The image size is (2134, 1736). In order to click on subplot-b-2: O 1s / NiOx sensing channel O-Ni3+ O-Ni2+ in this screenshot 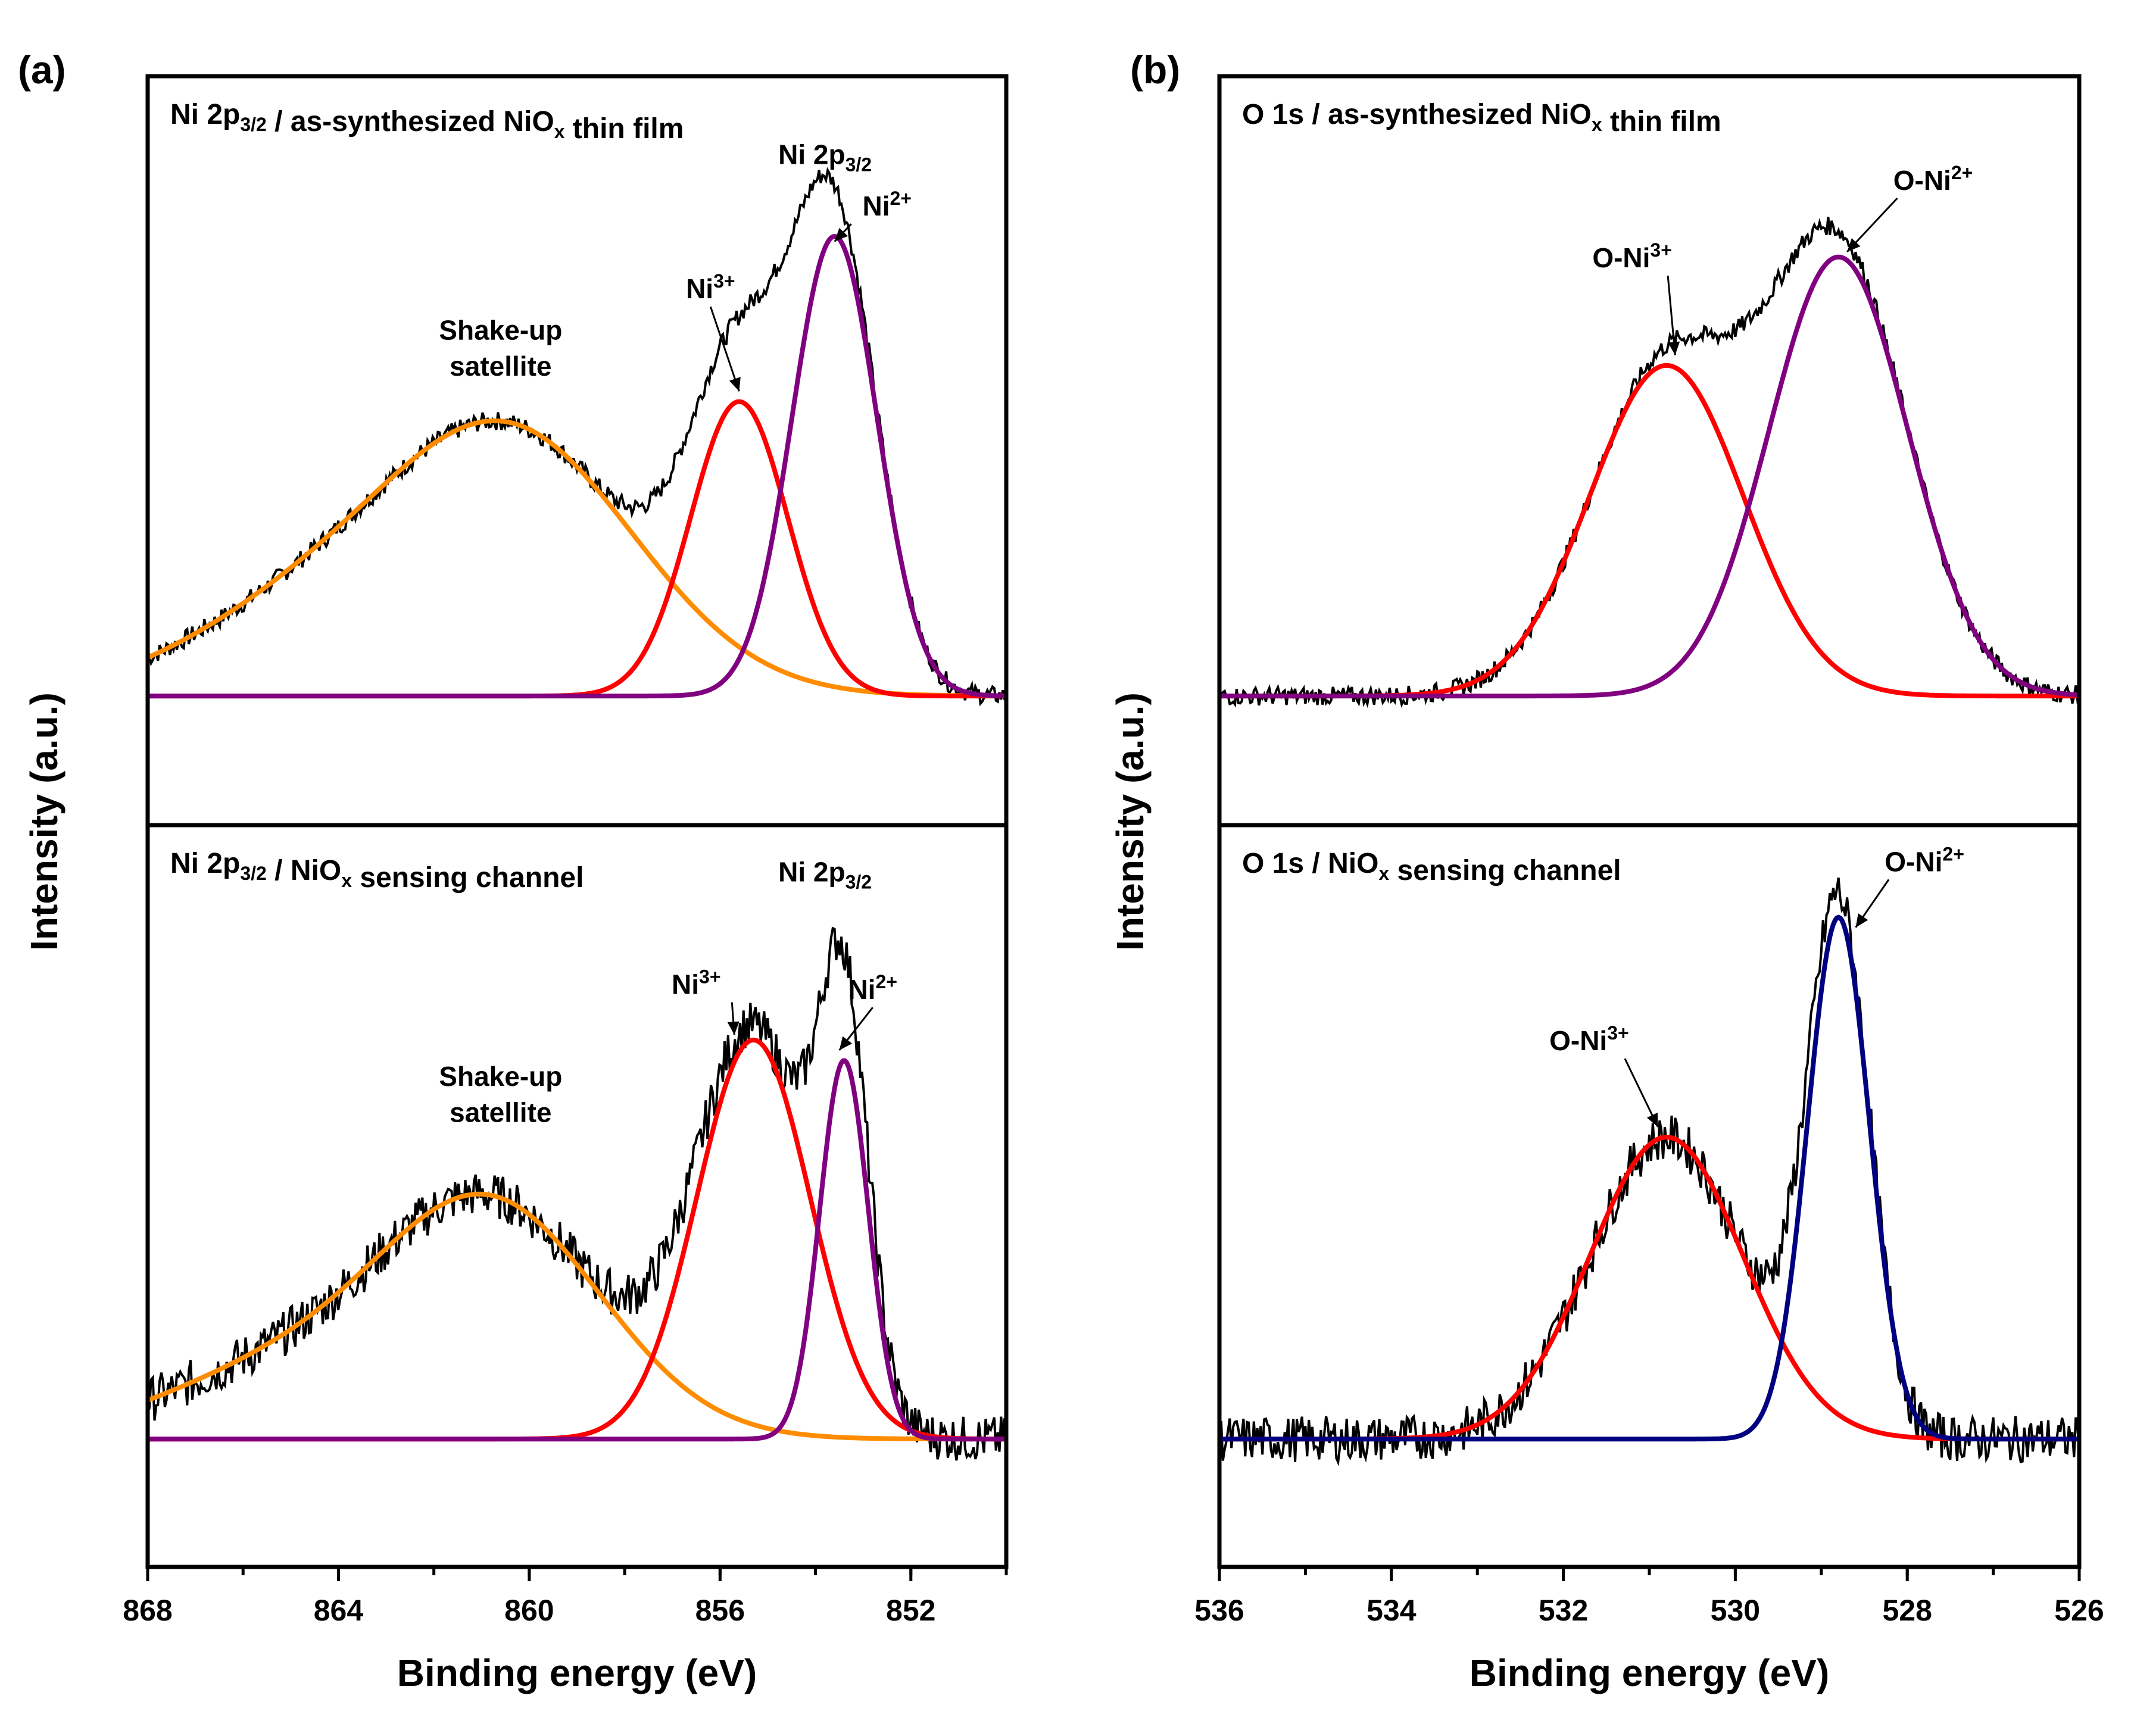, I will do `click(1649, 1154)`.